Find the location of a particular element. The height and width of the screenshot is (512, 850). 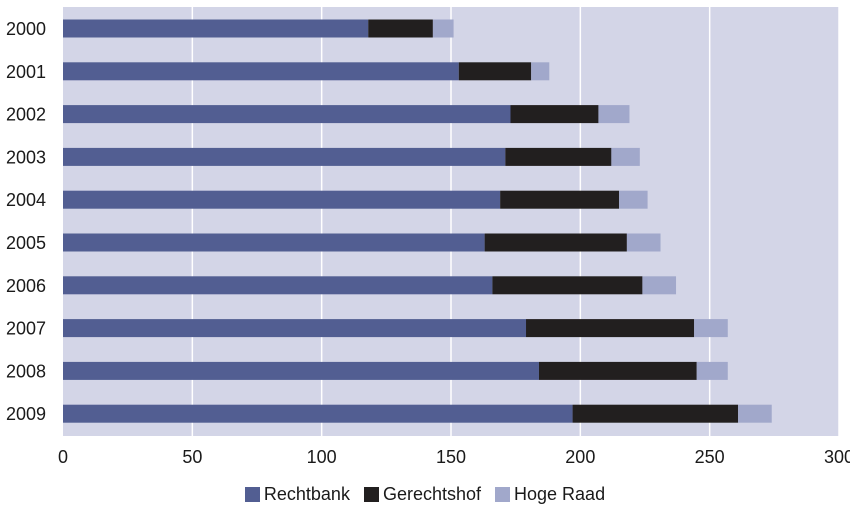

legend-item: Gerechtshof is located at coordinates (422, 494).